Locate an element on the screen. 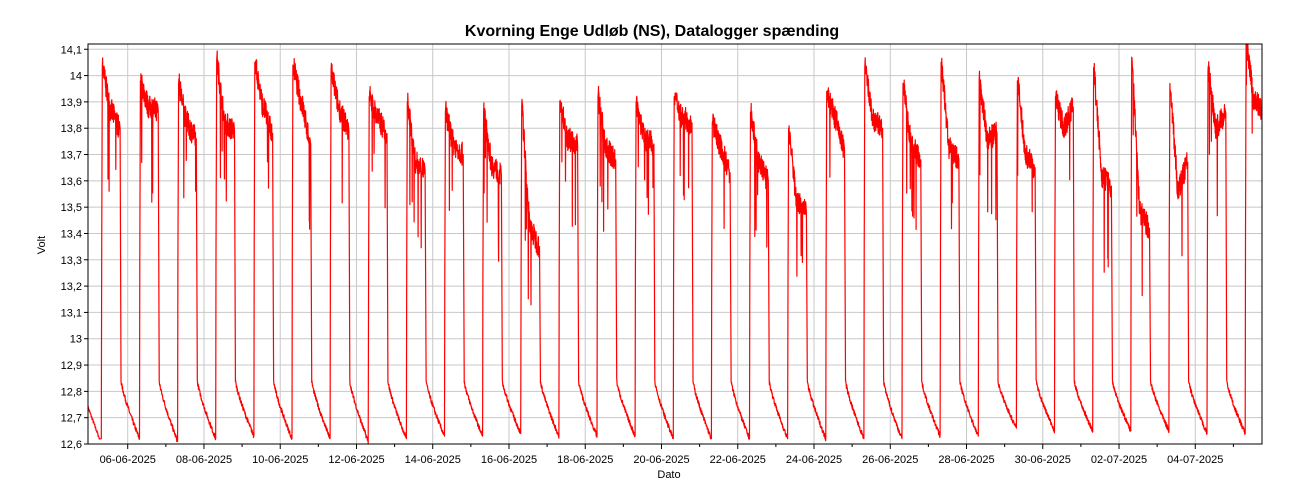  y-tick-label: 13,8 is located at coordinates (71, 129).